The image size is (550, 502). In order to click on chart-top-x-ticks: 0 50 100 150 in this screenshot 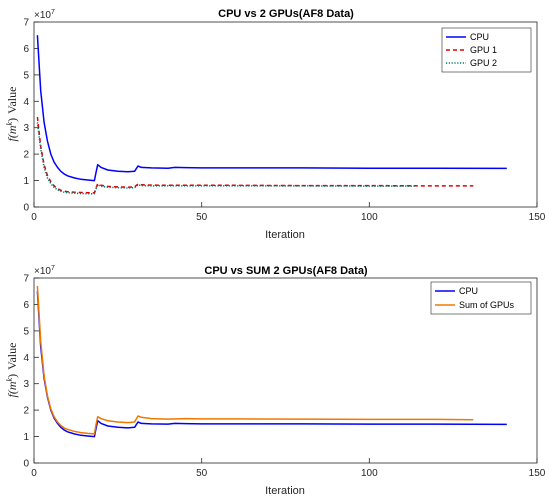, I will do `click(288, 212)`.